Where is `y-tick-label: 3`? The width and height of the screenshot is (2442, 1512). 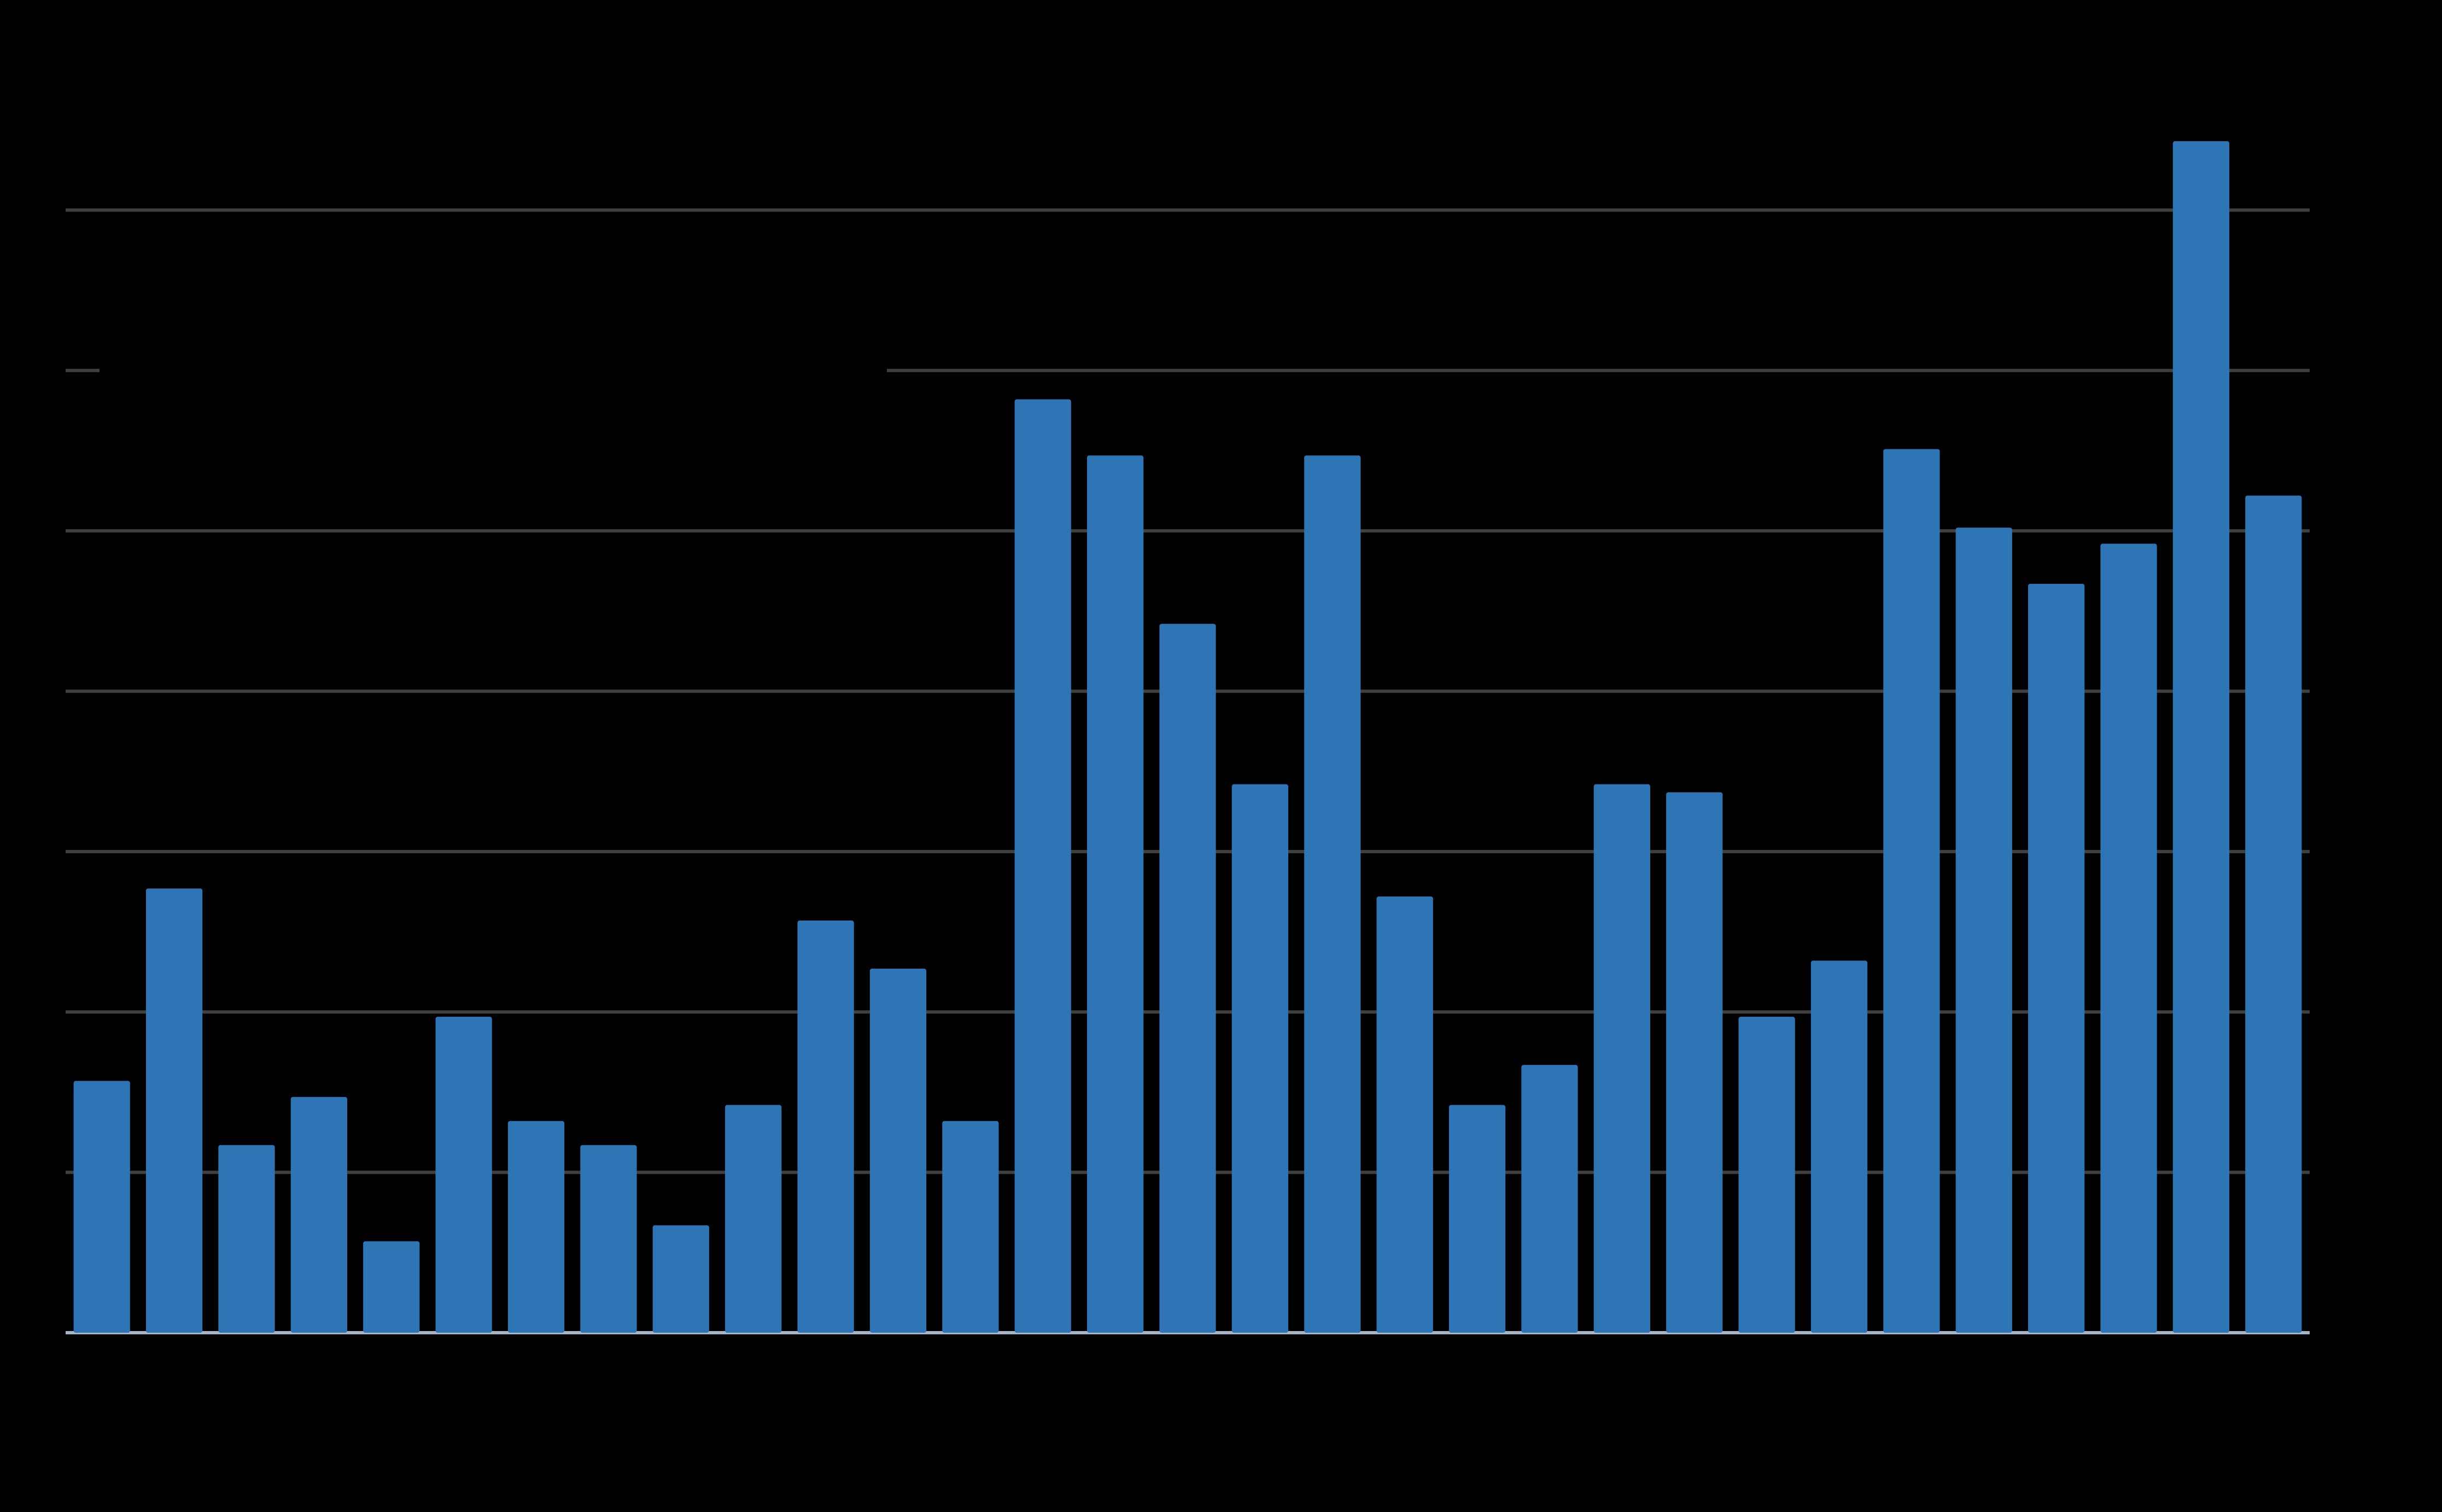 y-tick-label: 3 is located at coordinates (49, 850).